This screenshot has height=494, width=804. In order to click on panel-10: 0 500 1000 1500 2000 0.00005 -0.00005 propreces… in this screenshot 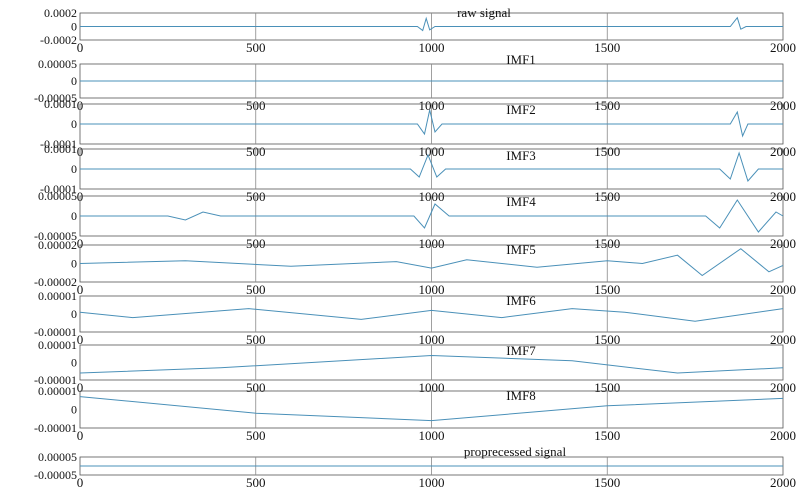, I will do `click(415, 467)`.